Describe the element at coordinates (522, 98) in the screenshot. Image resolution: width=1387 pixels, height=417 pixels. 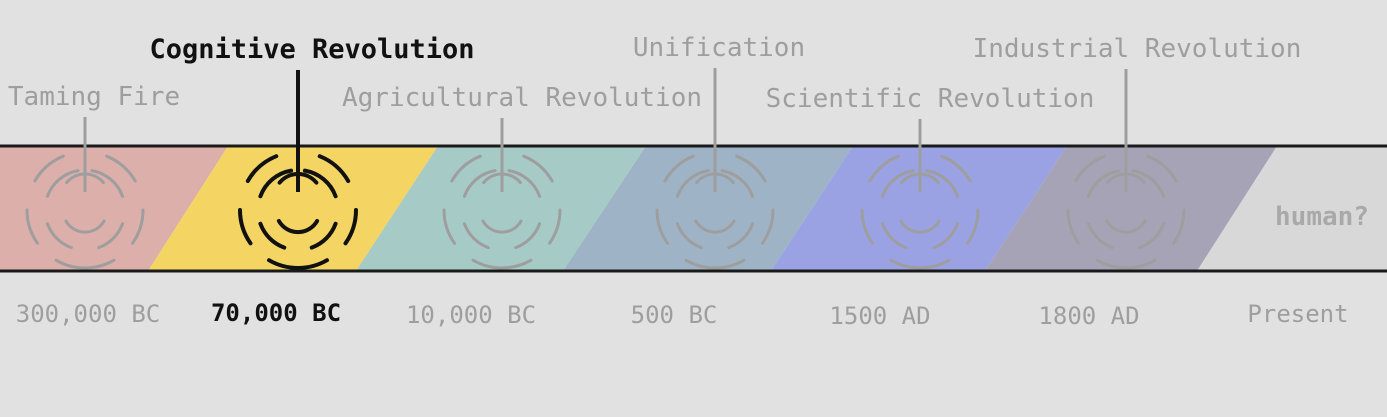
I see `event-label: Agricultural Revolution` at that location.